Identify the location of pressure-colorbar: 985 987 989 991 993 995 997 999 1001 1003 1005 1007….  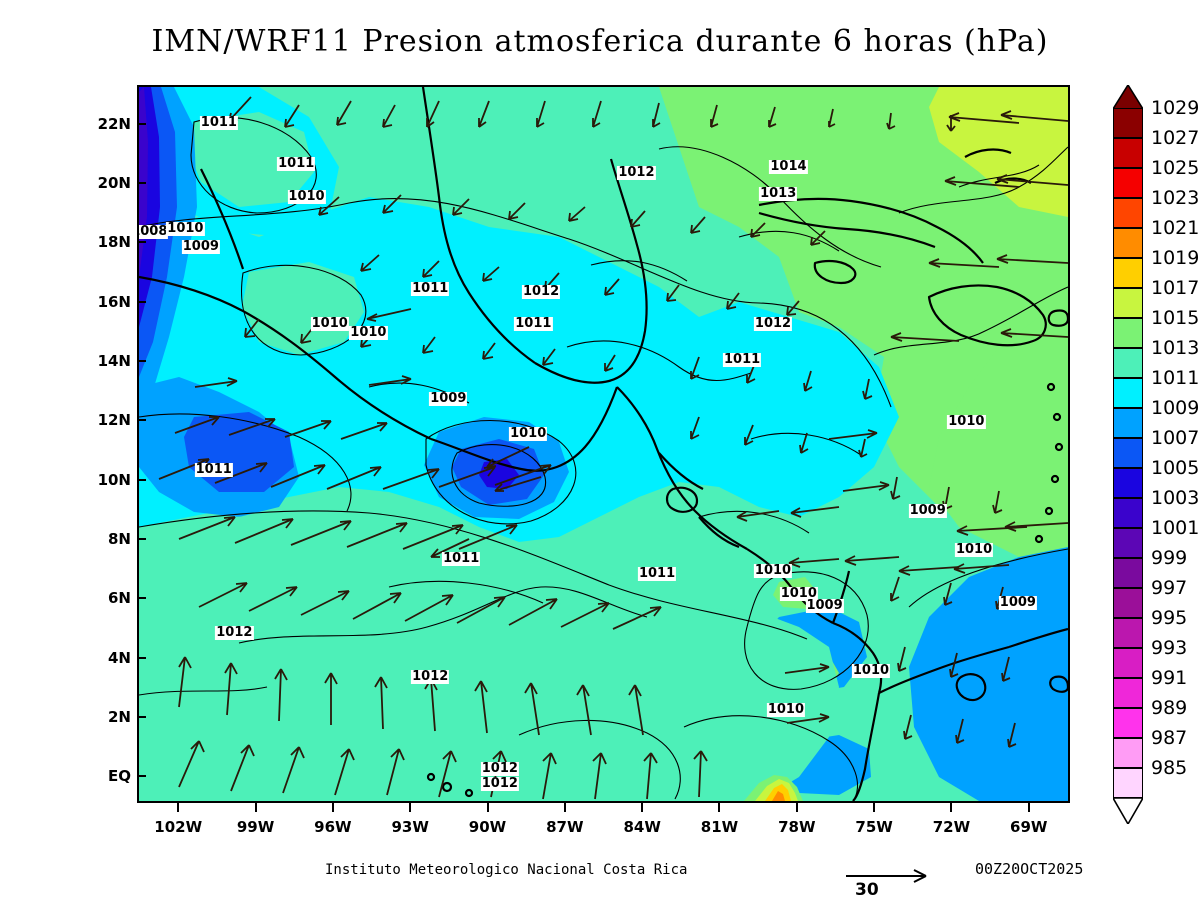
(1156, 447).